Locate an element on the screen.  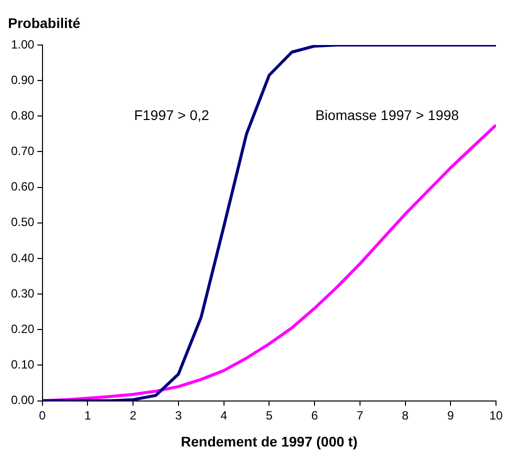
y-tick-label: 0.20 is located at coordinates (22, 329).